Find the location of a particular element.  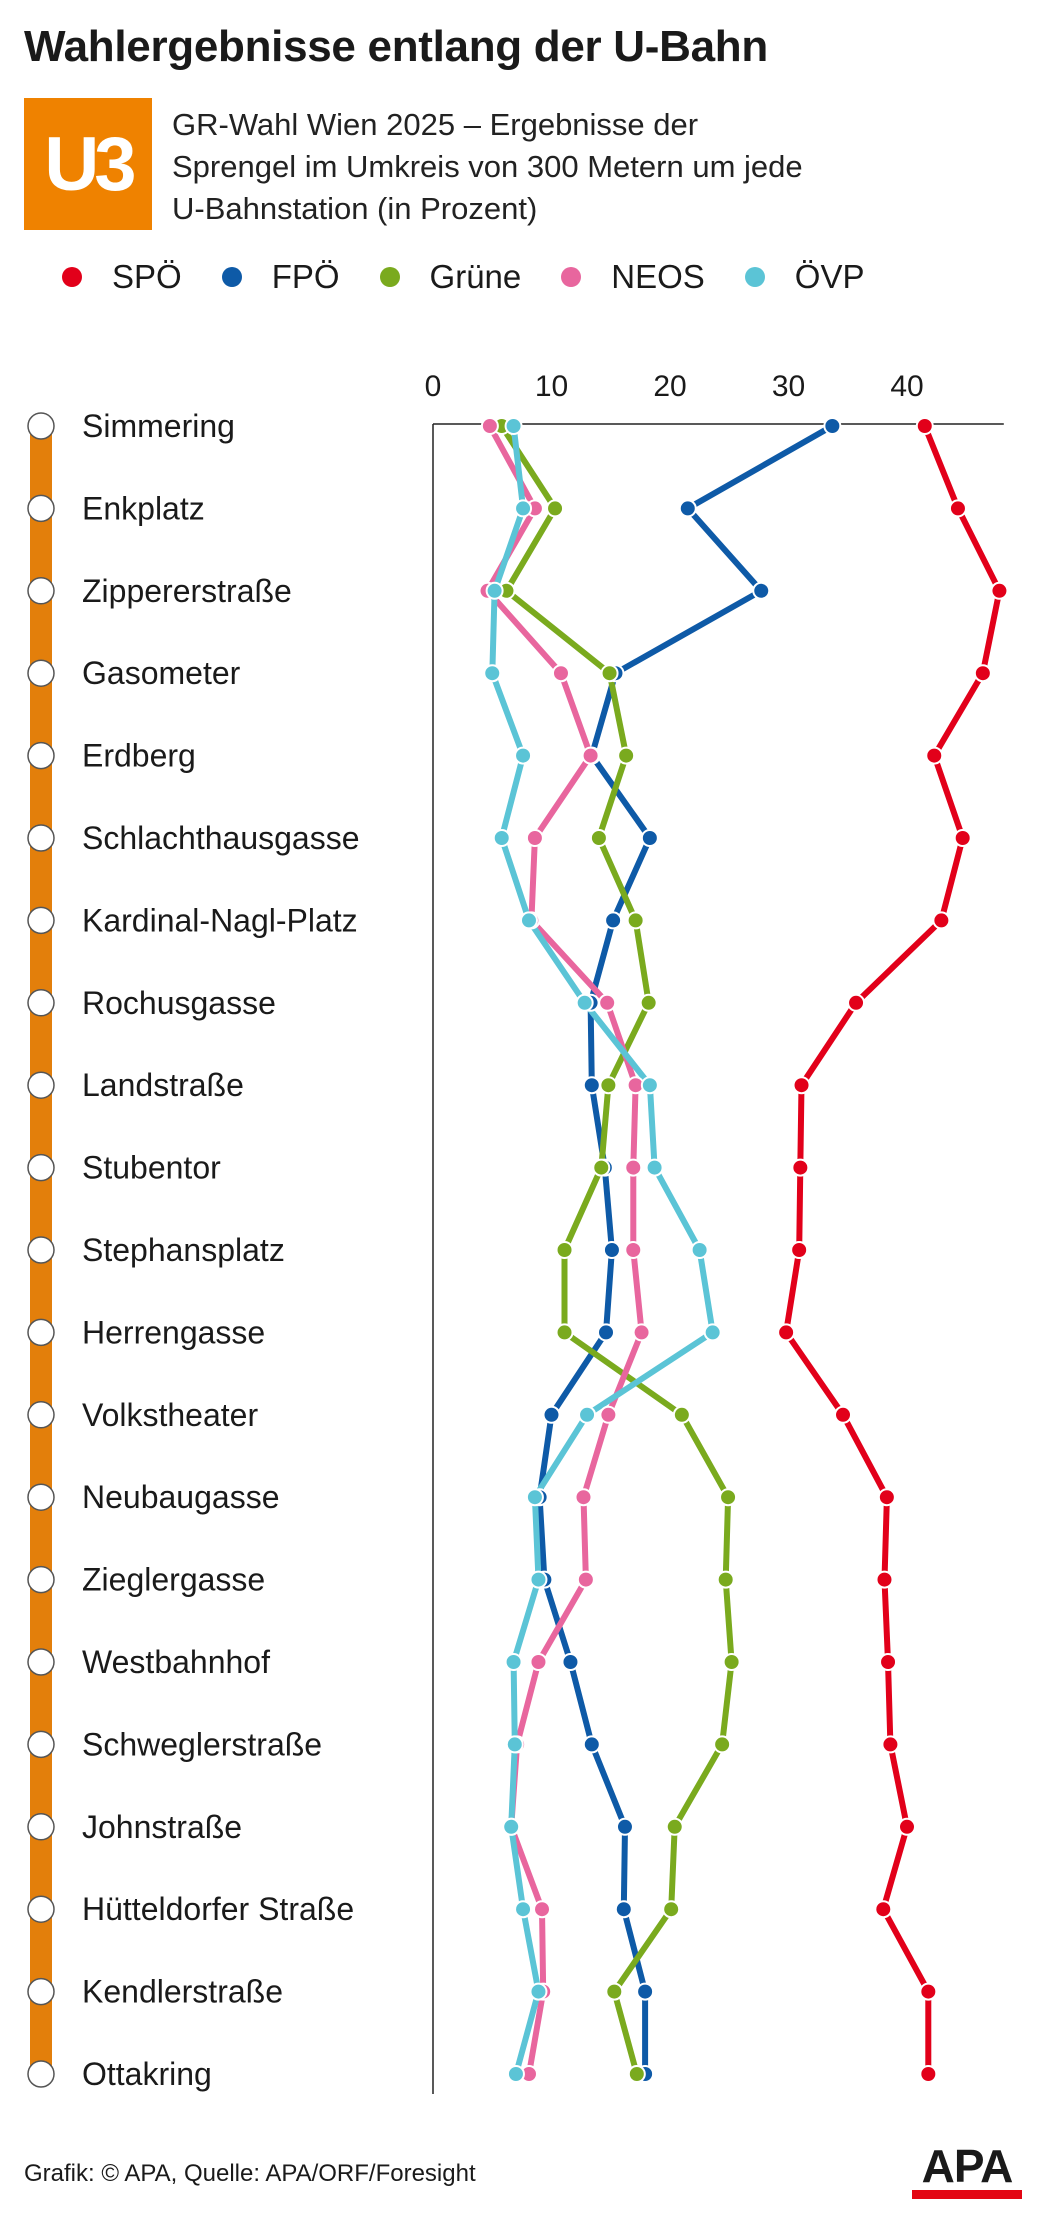

x-tick-label: 20 is located at coordinates (669, 386).